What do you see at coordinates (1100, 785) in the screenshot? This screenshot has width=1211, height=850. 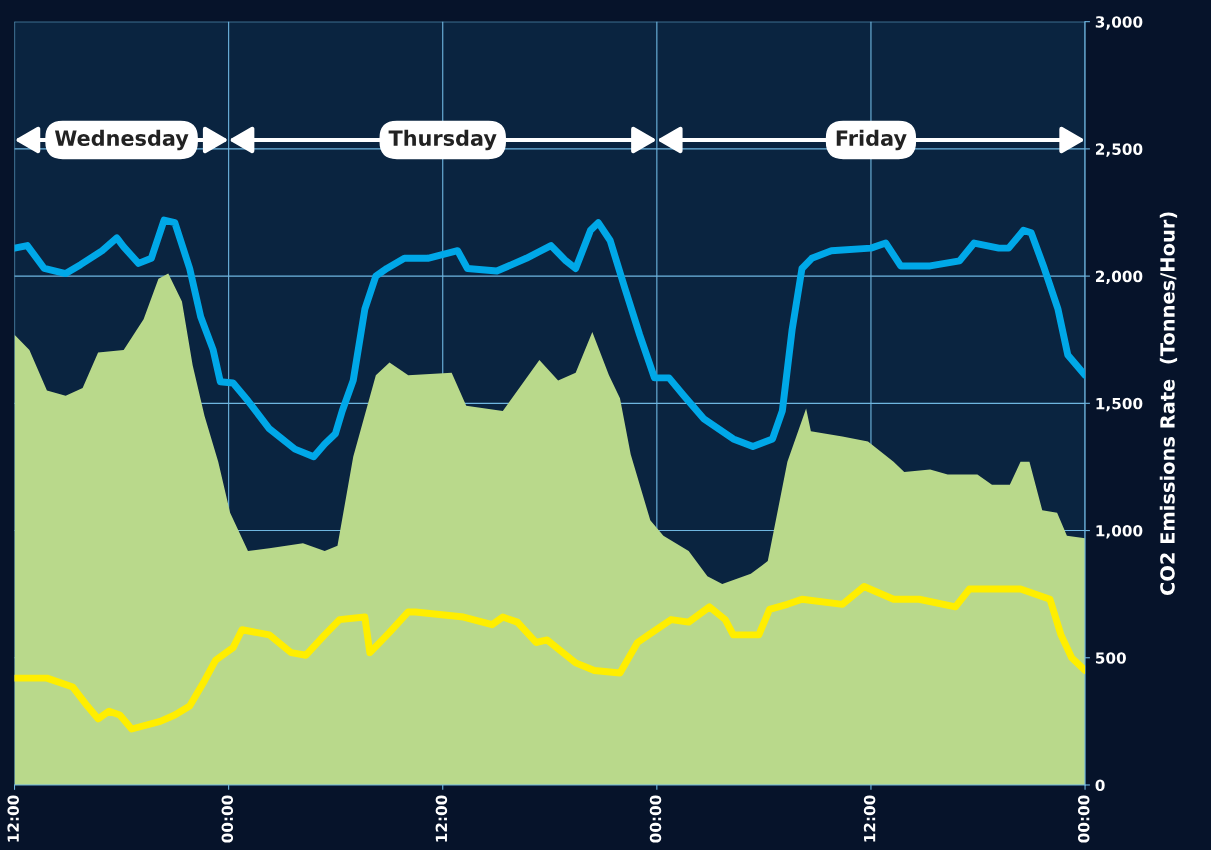 I see `y-tick-label: 0` at bounding box center [1100, 785].